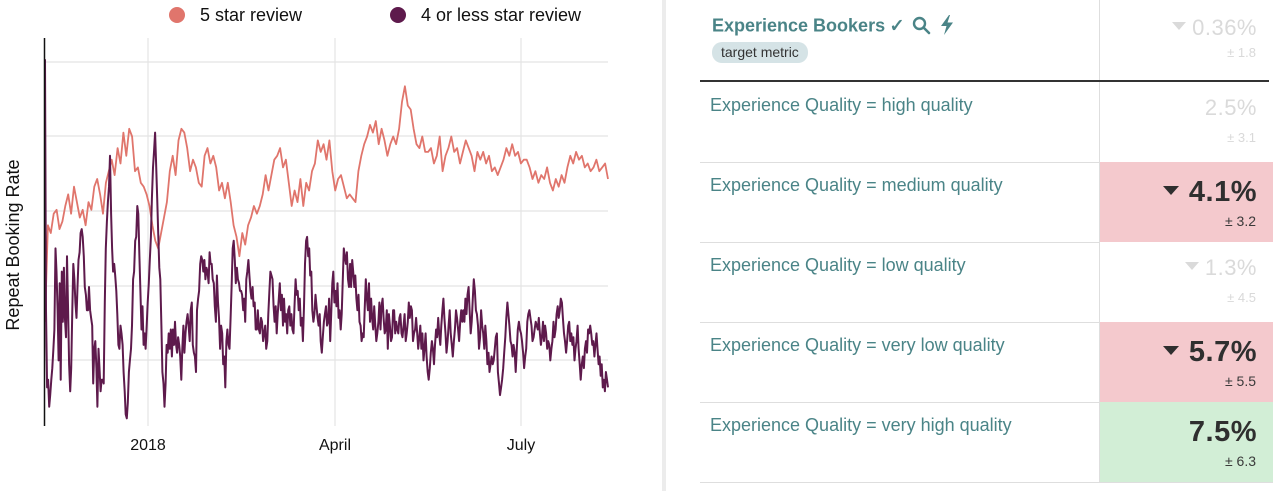 The height and width of the screenshot is (491, 1280). Describe the element at coordinates (1240, 461) in the screenshot. I see `row-error: ± 6.3` at that location.